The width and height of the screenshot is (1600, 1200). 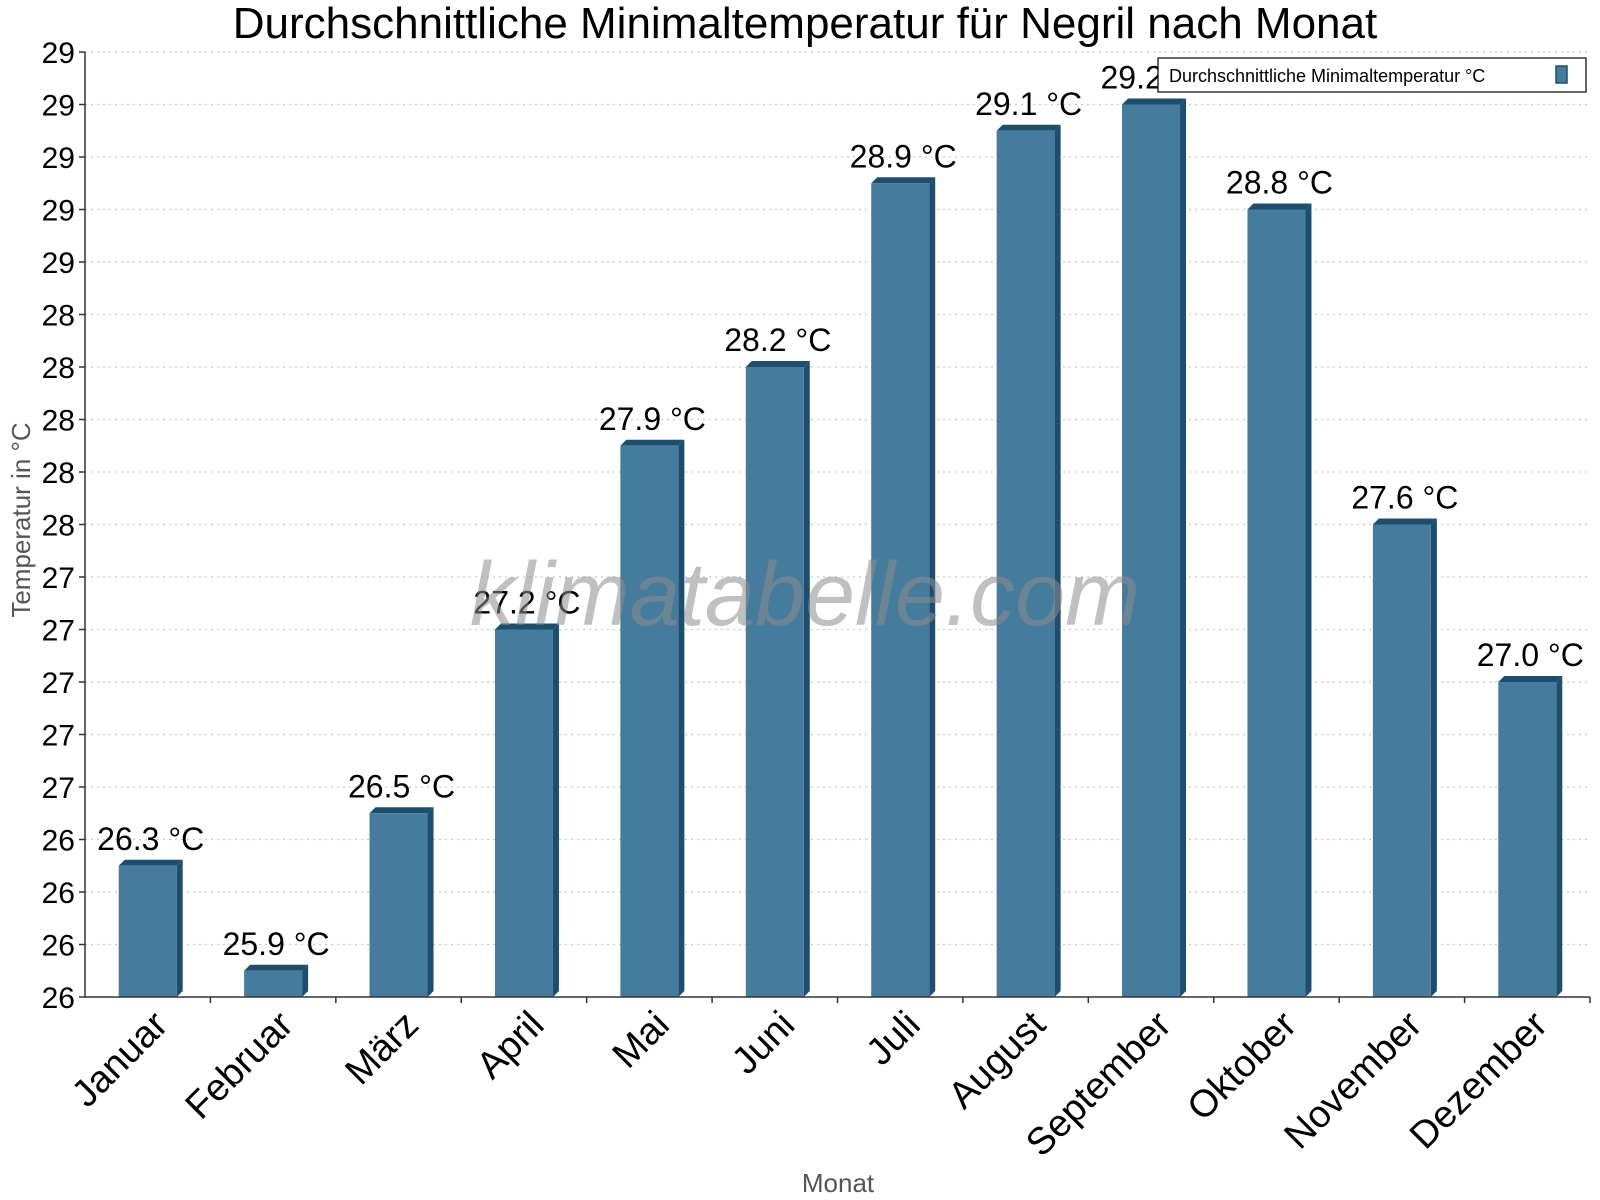 I want to click on data-label: 26.3 °C, so click(x=150, y=839).